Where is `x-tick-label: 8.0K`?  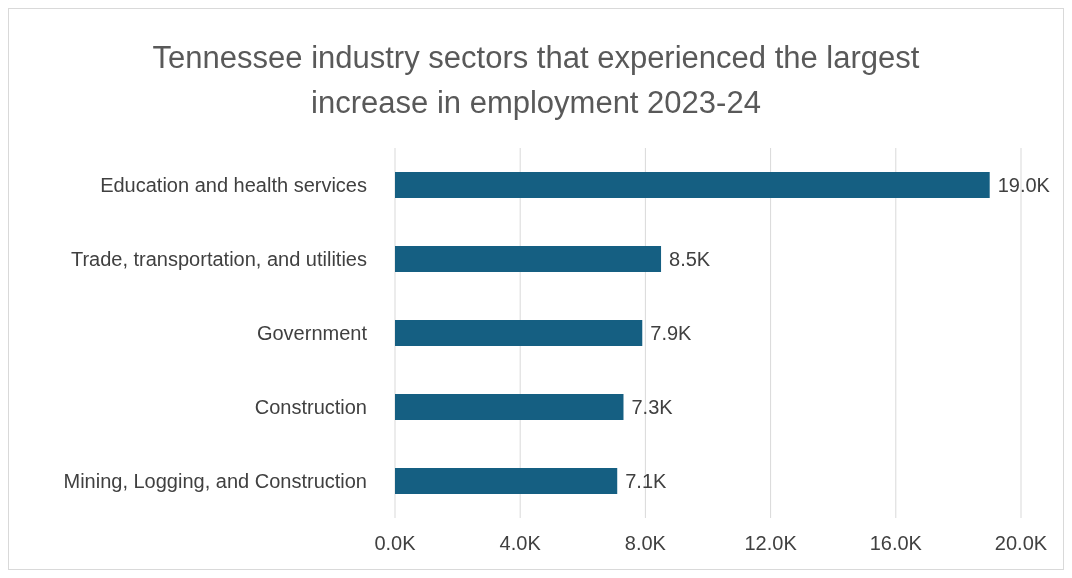
x-tick-label: 8.0K is located at coordinates (645, 543).